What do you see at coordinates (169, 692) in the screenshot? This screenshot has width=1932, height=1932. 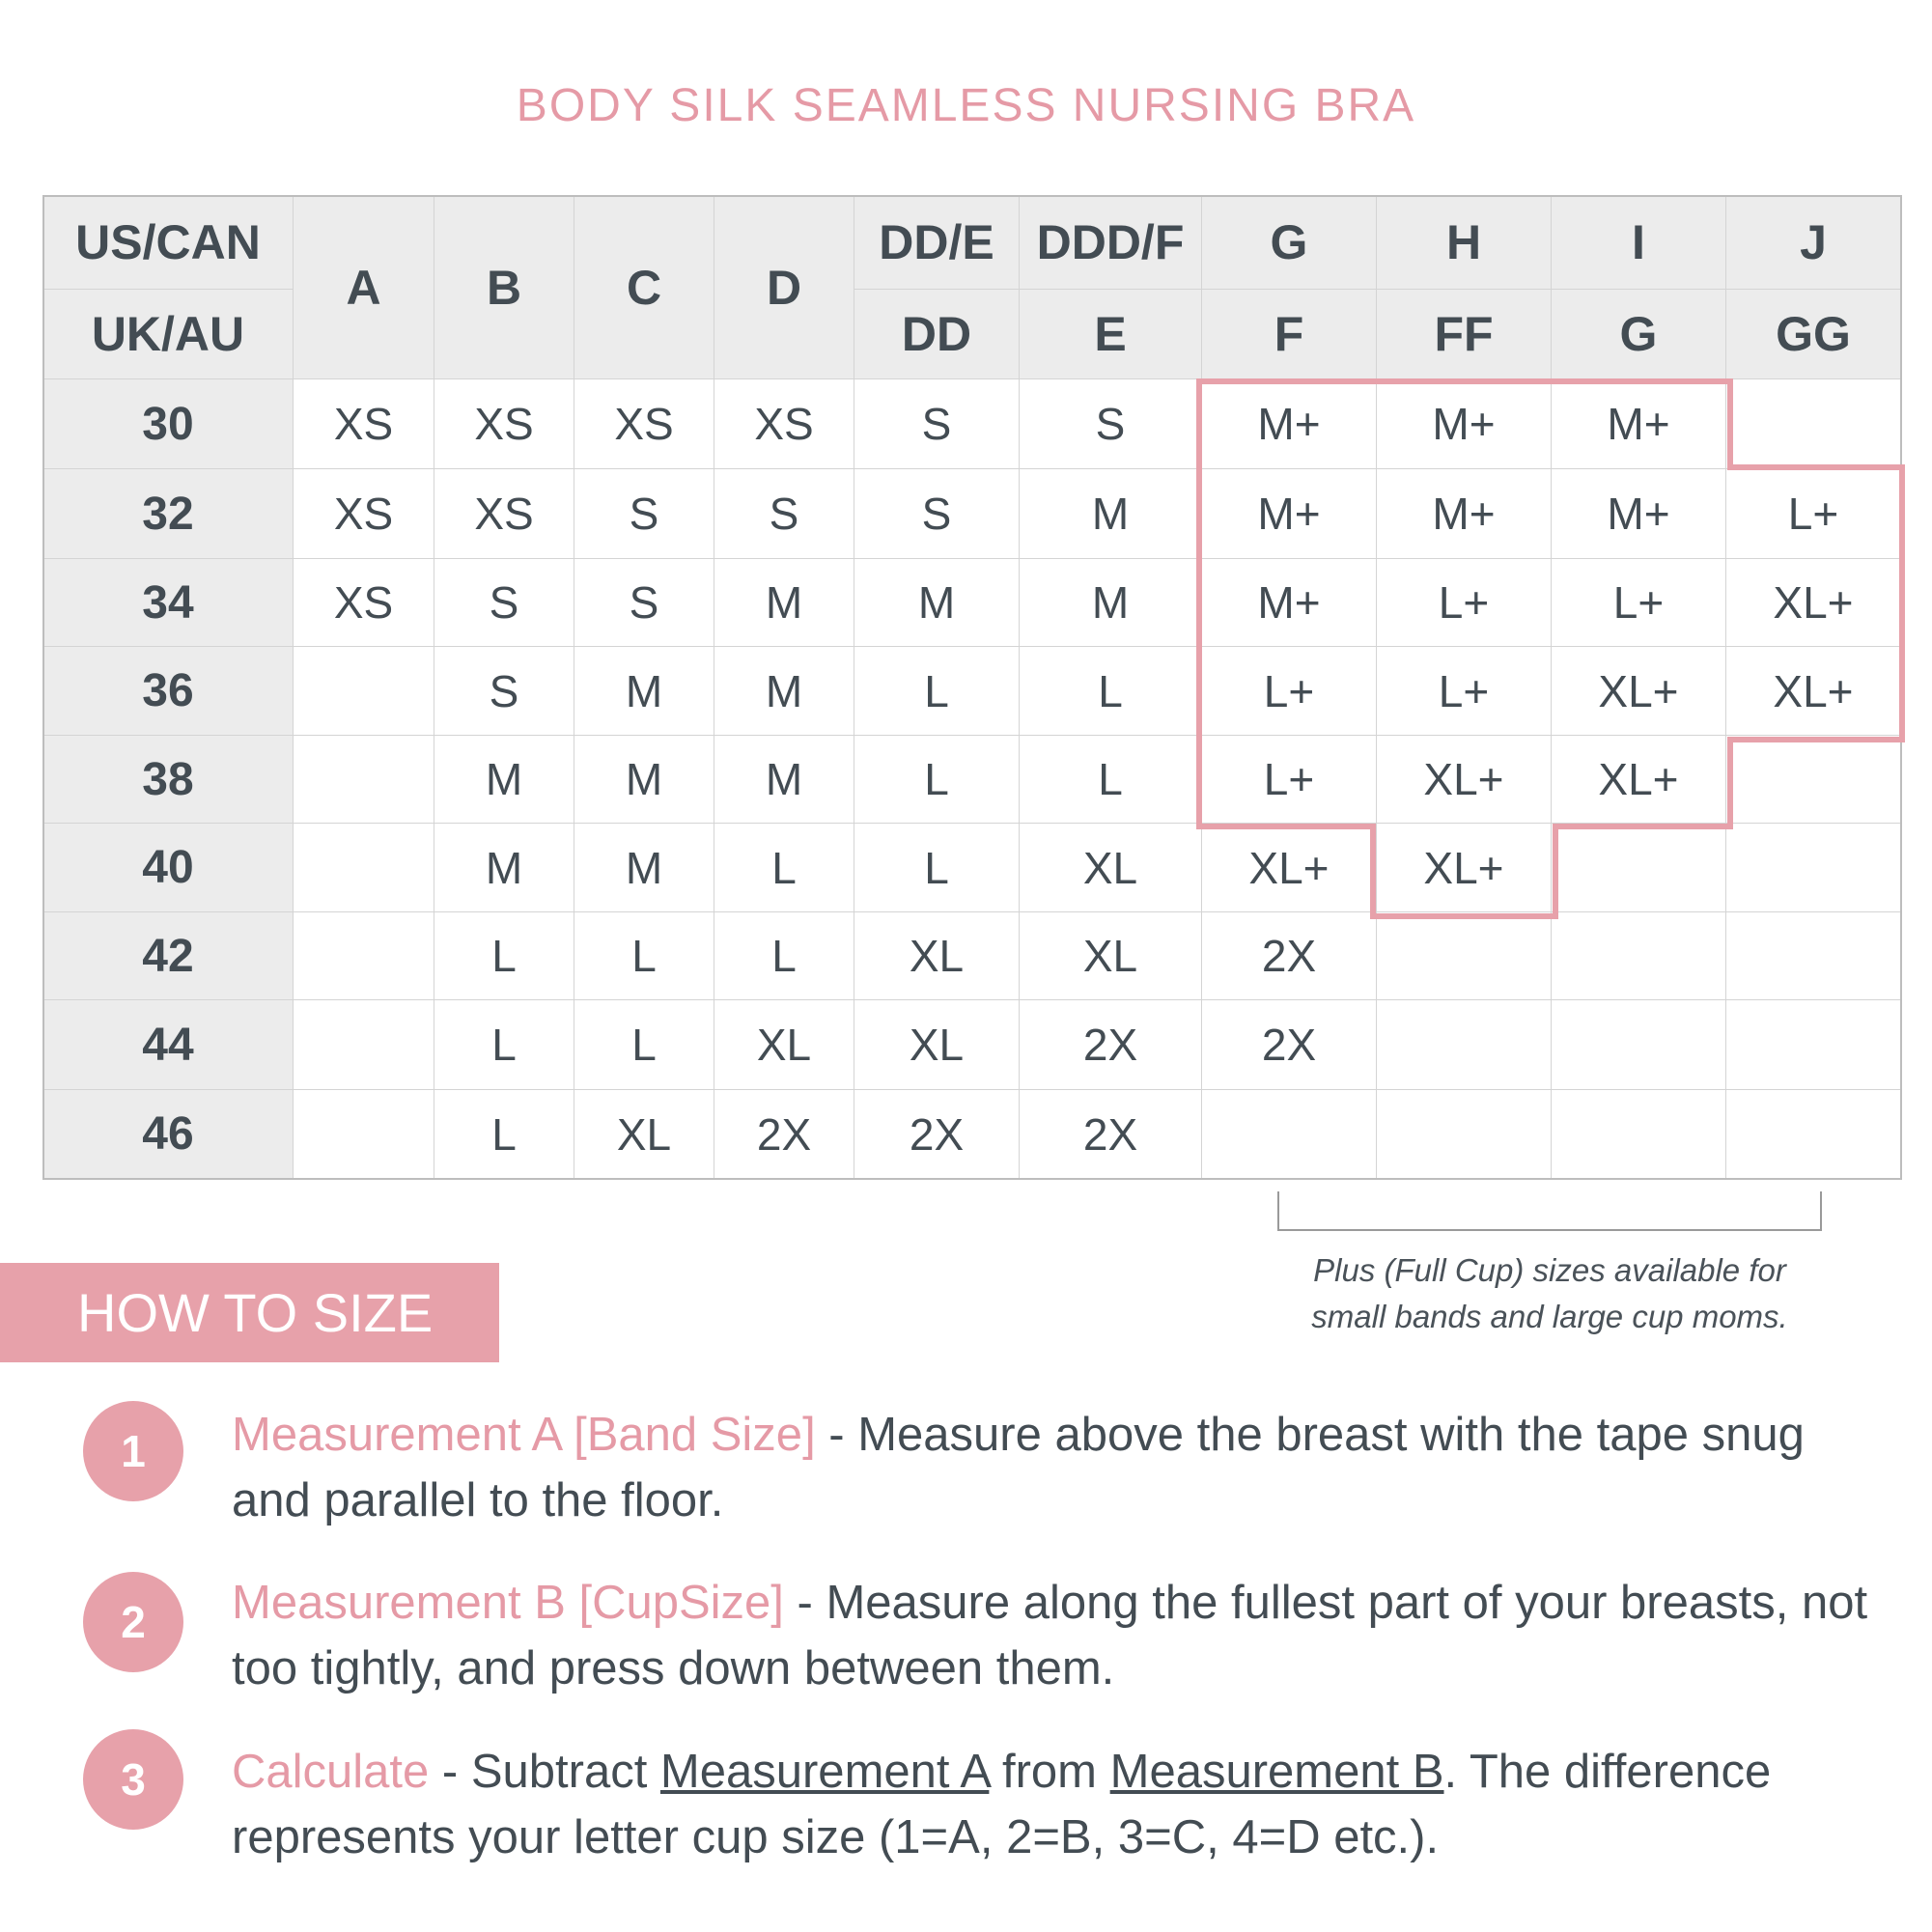 I see `band-size-header: 36` at bounding box center [169, 692].